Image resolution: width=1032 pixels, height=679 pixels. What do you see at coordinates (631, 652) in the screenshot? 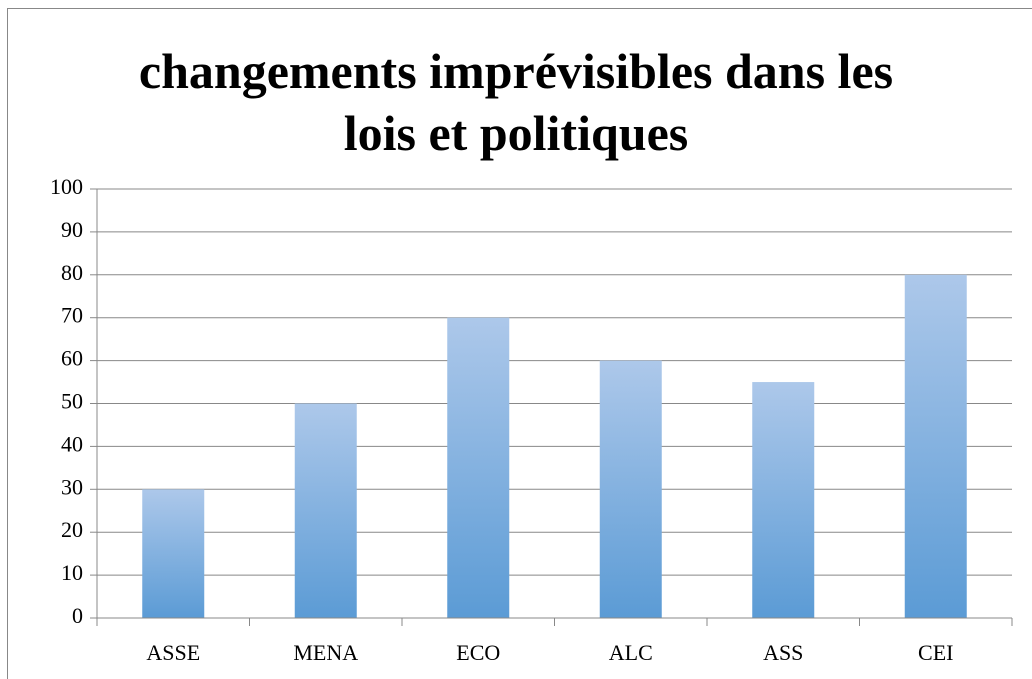
I see `x-tick-label: ALC` at bounding box center [631, 652].